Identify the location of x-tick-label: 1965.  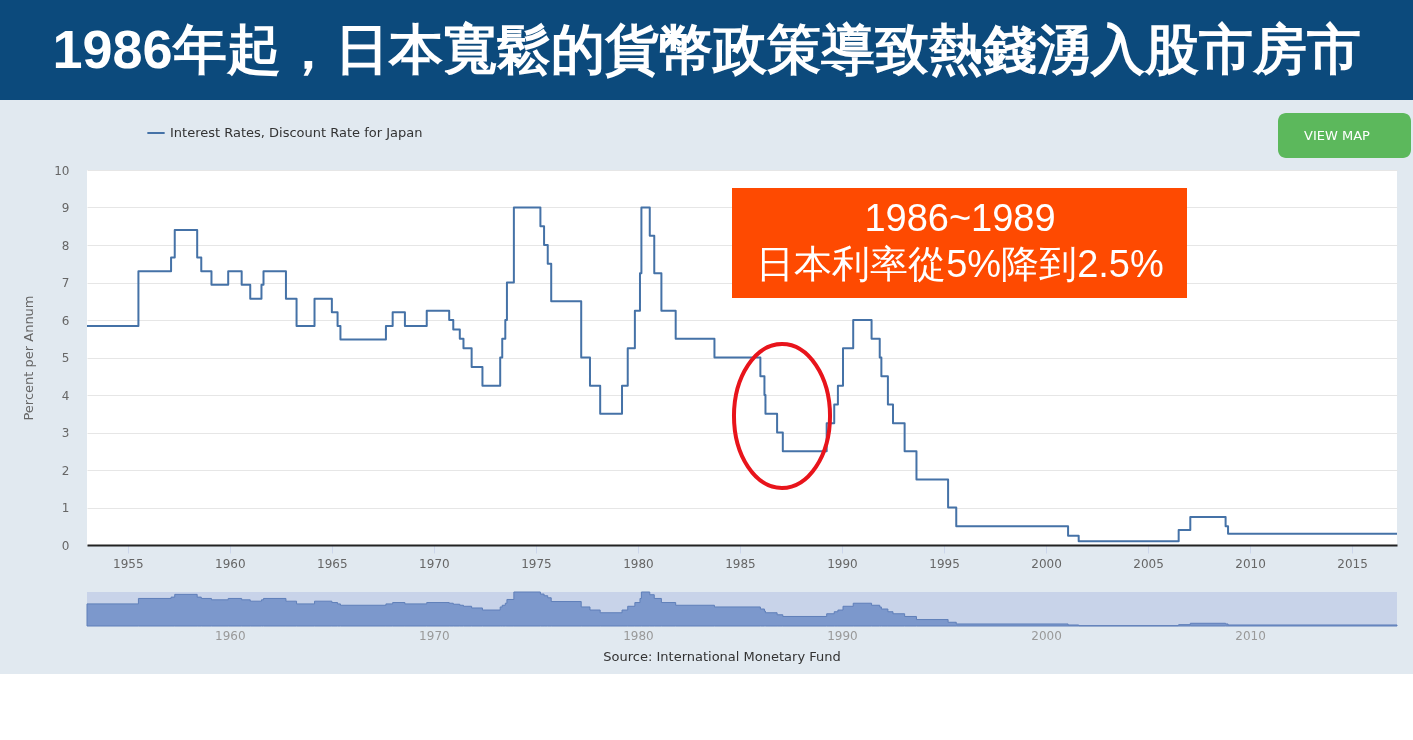
(332, 563).